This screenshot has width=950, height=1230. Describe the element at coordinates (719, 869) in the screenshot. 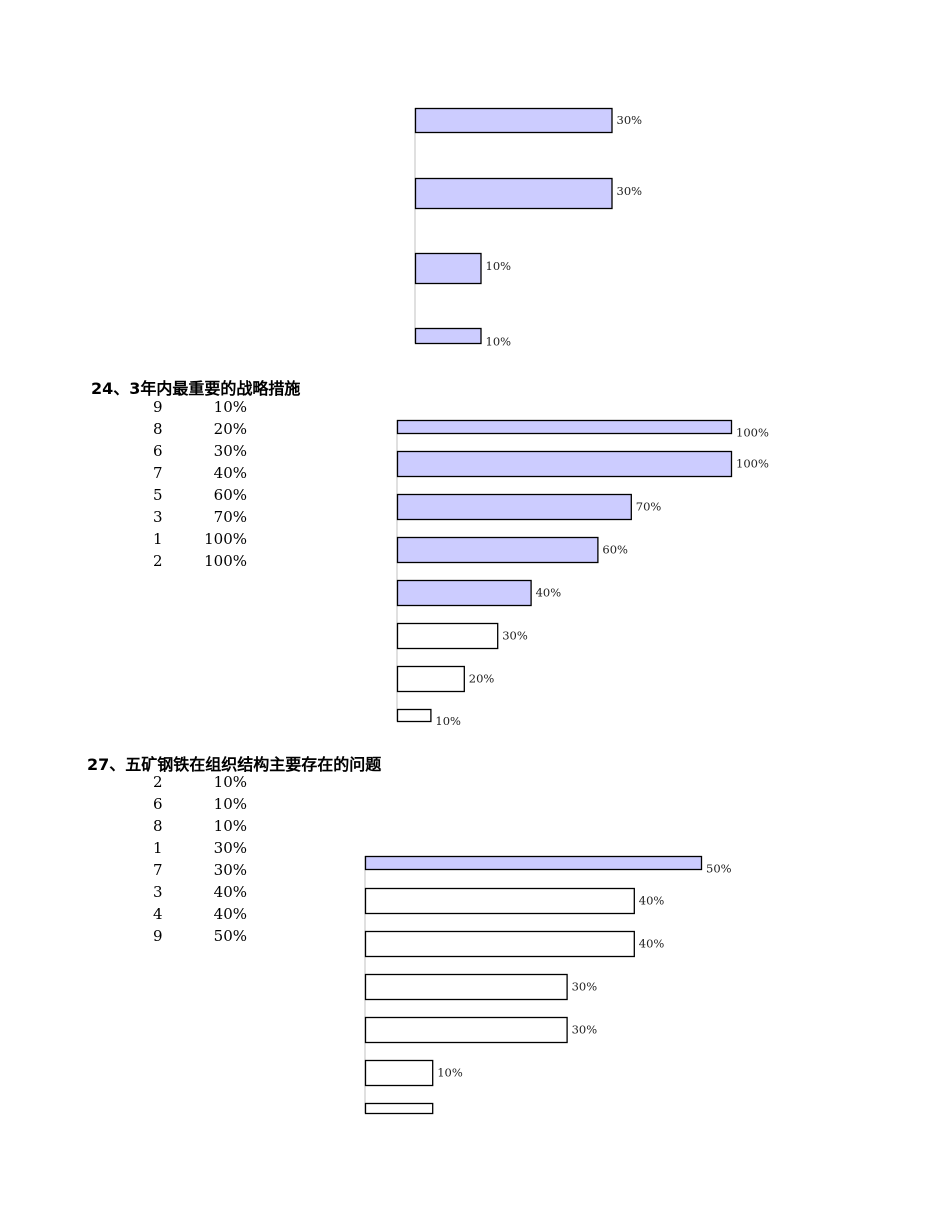

I see `bar-value-label: 50%` at that location.